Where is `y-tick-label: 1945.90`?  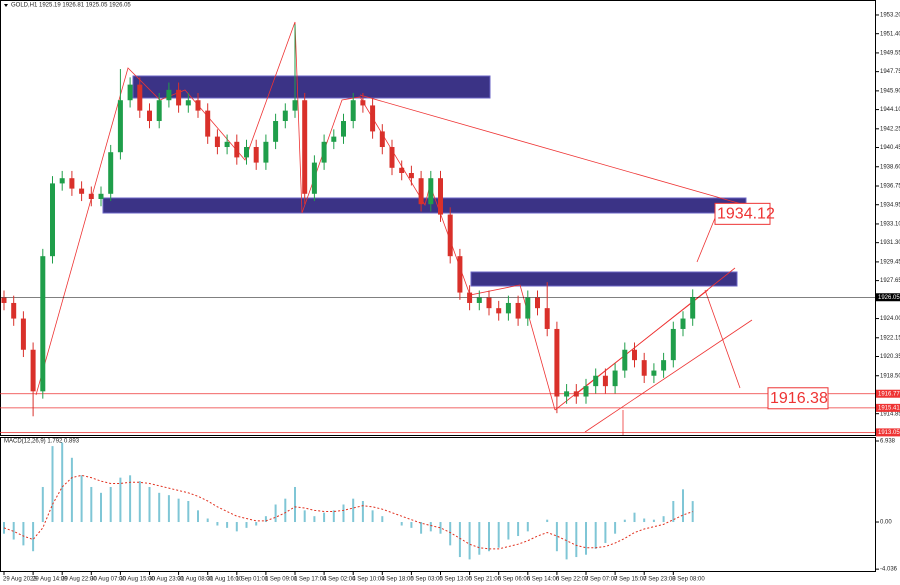 y-tick-label: 1945.90 is located at coordinates (890, 91).